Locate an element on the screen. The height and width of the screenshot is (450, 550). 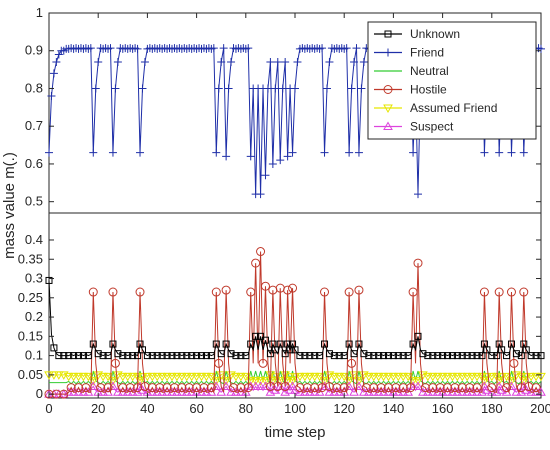
legend-entry-suspect: Suspect is located at coordinates (414, 127).